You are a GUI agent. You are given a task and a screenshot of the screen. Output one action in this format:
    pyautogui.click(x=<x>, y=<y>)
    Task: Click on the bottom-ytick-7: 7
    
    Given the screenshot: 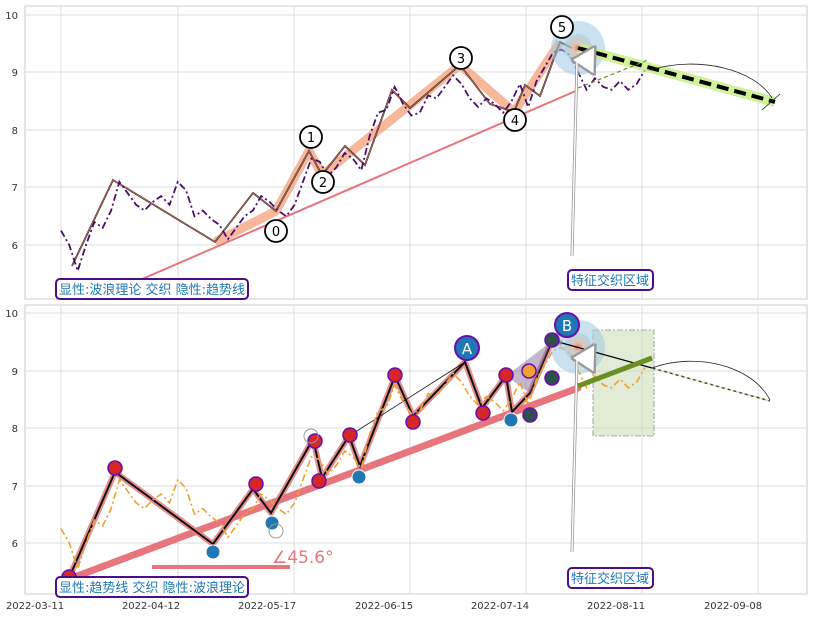 What is the action you would take?
    pyautogui.click(x=15, y=487)
    